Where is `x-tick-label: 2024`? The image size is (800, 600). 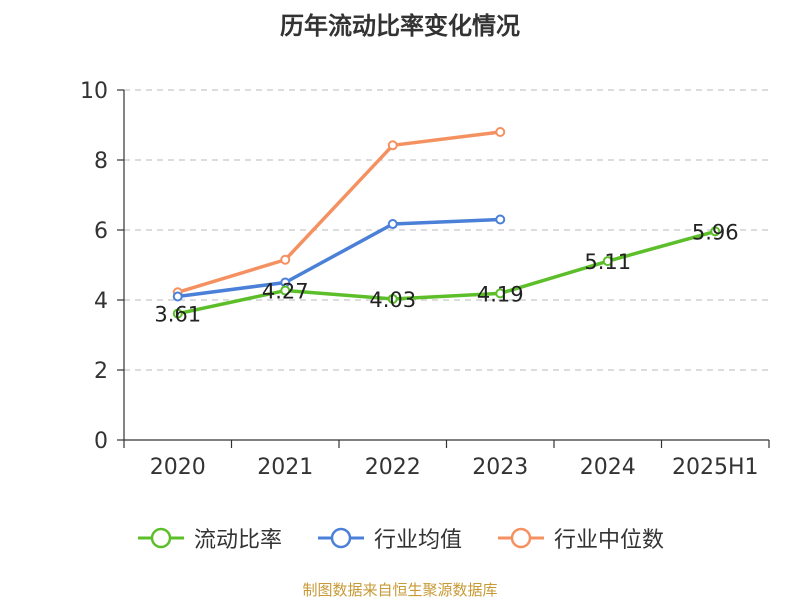
x-tick-label: 2024 is located at coordinates (608, 467).